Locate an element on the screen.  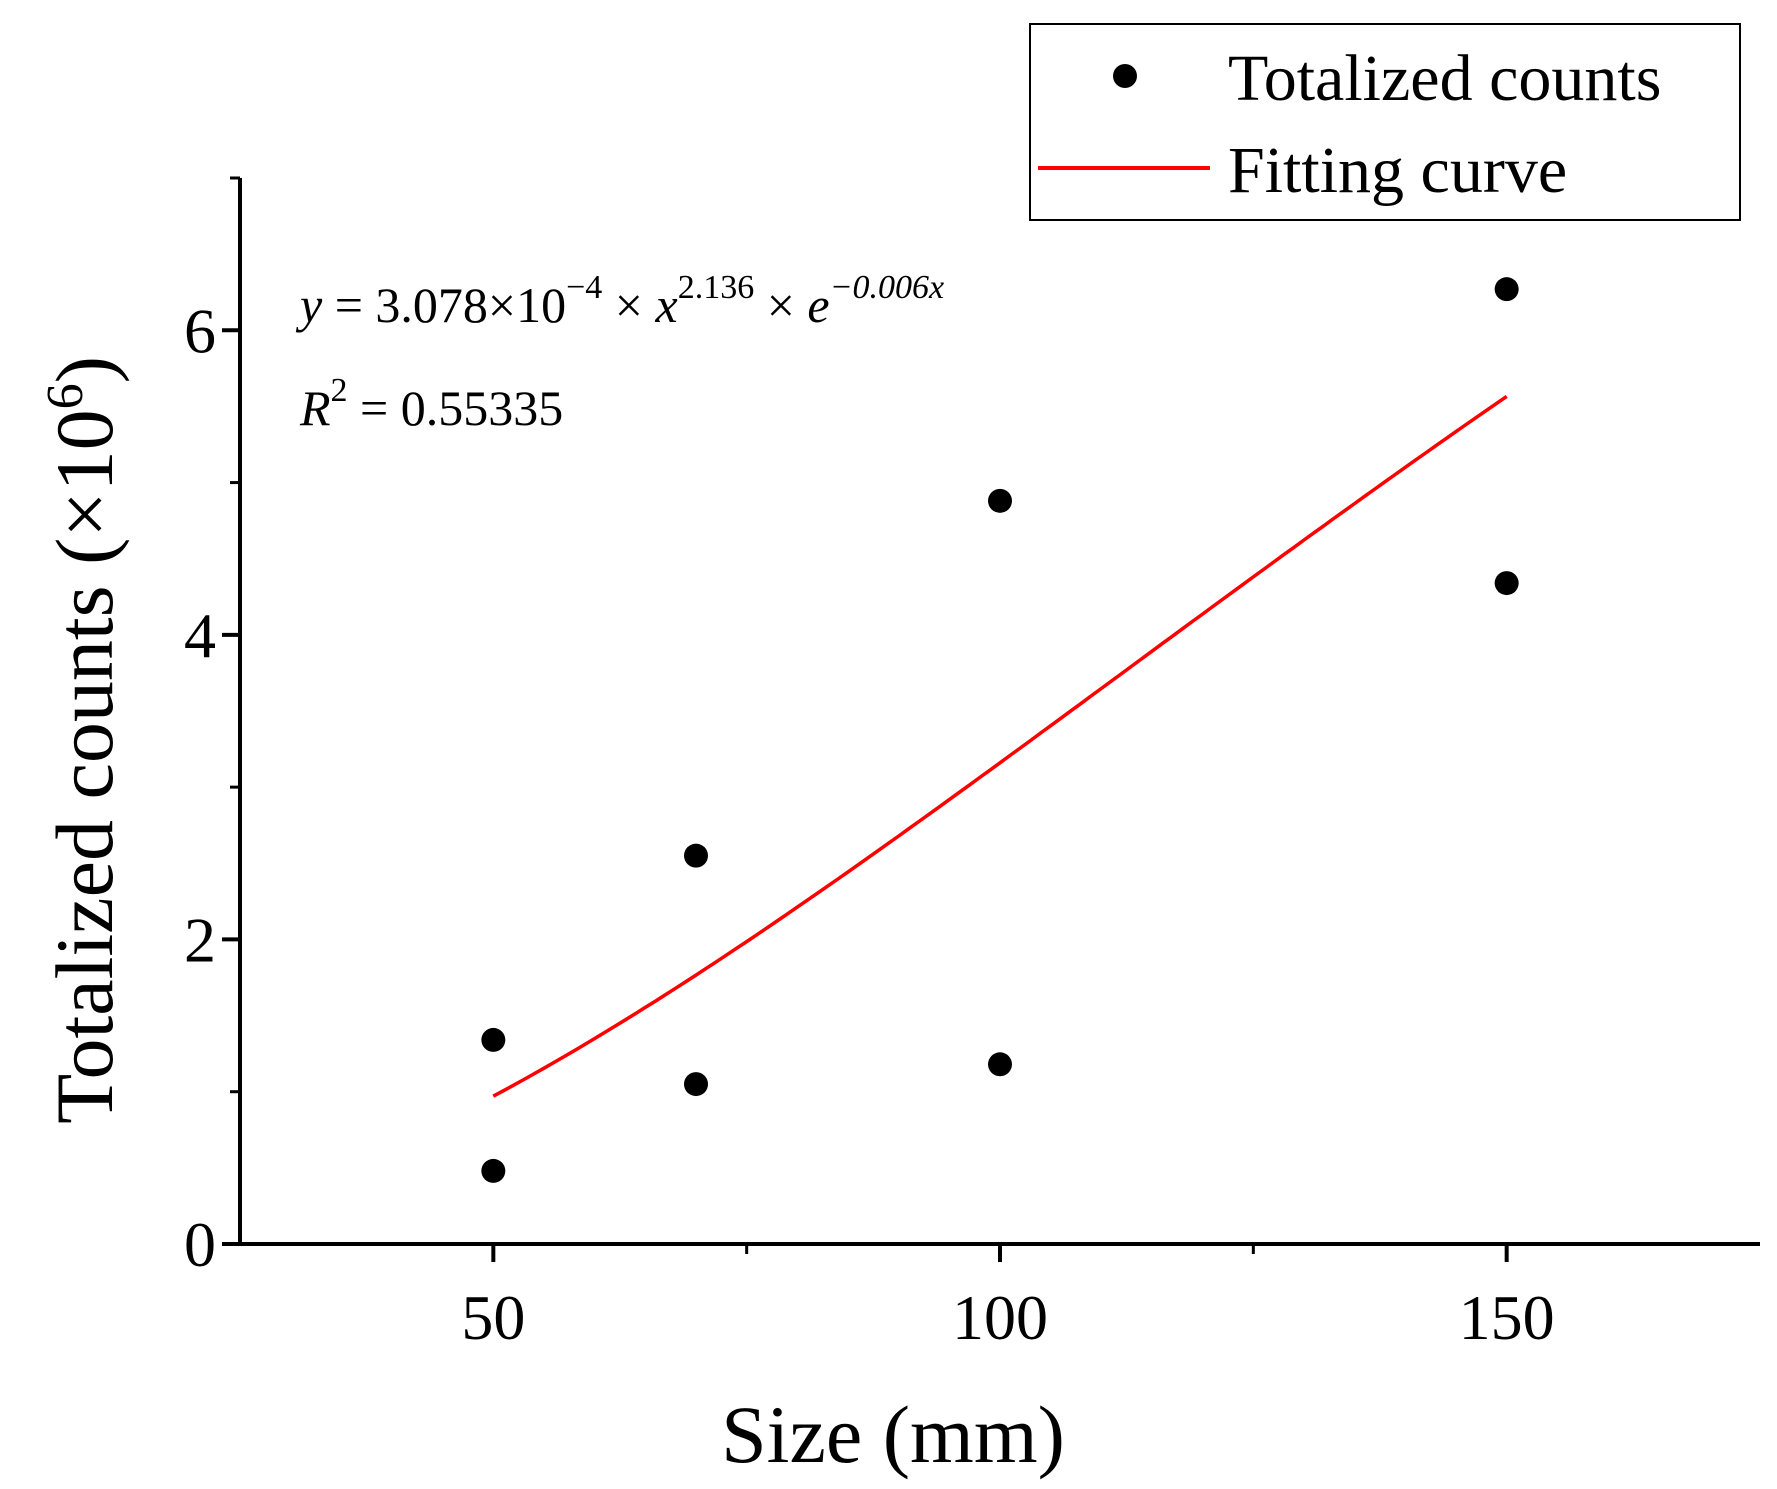
fit-equation: y = 3.078×10−4 × x2.136 × e−0.006x is located at coordinates (619, 301).